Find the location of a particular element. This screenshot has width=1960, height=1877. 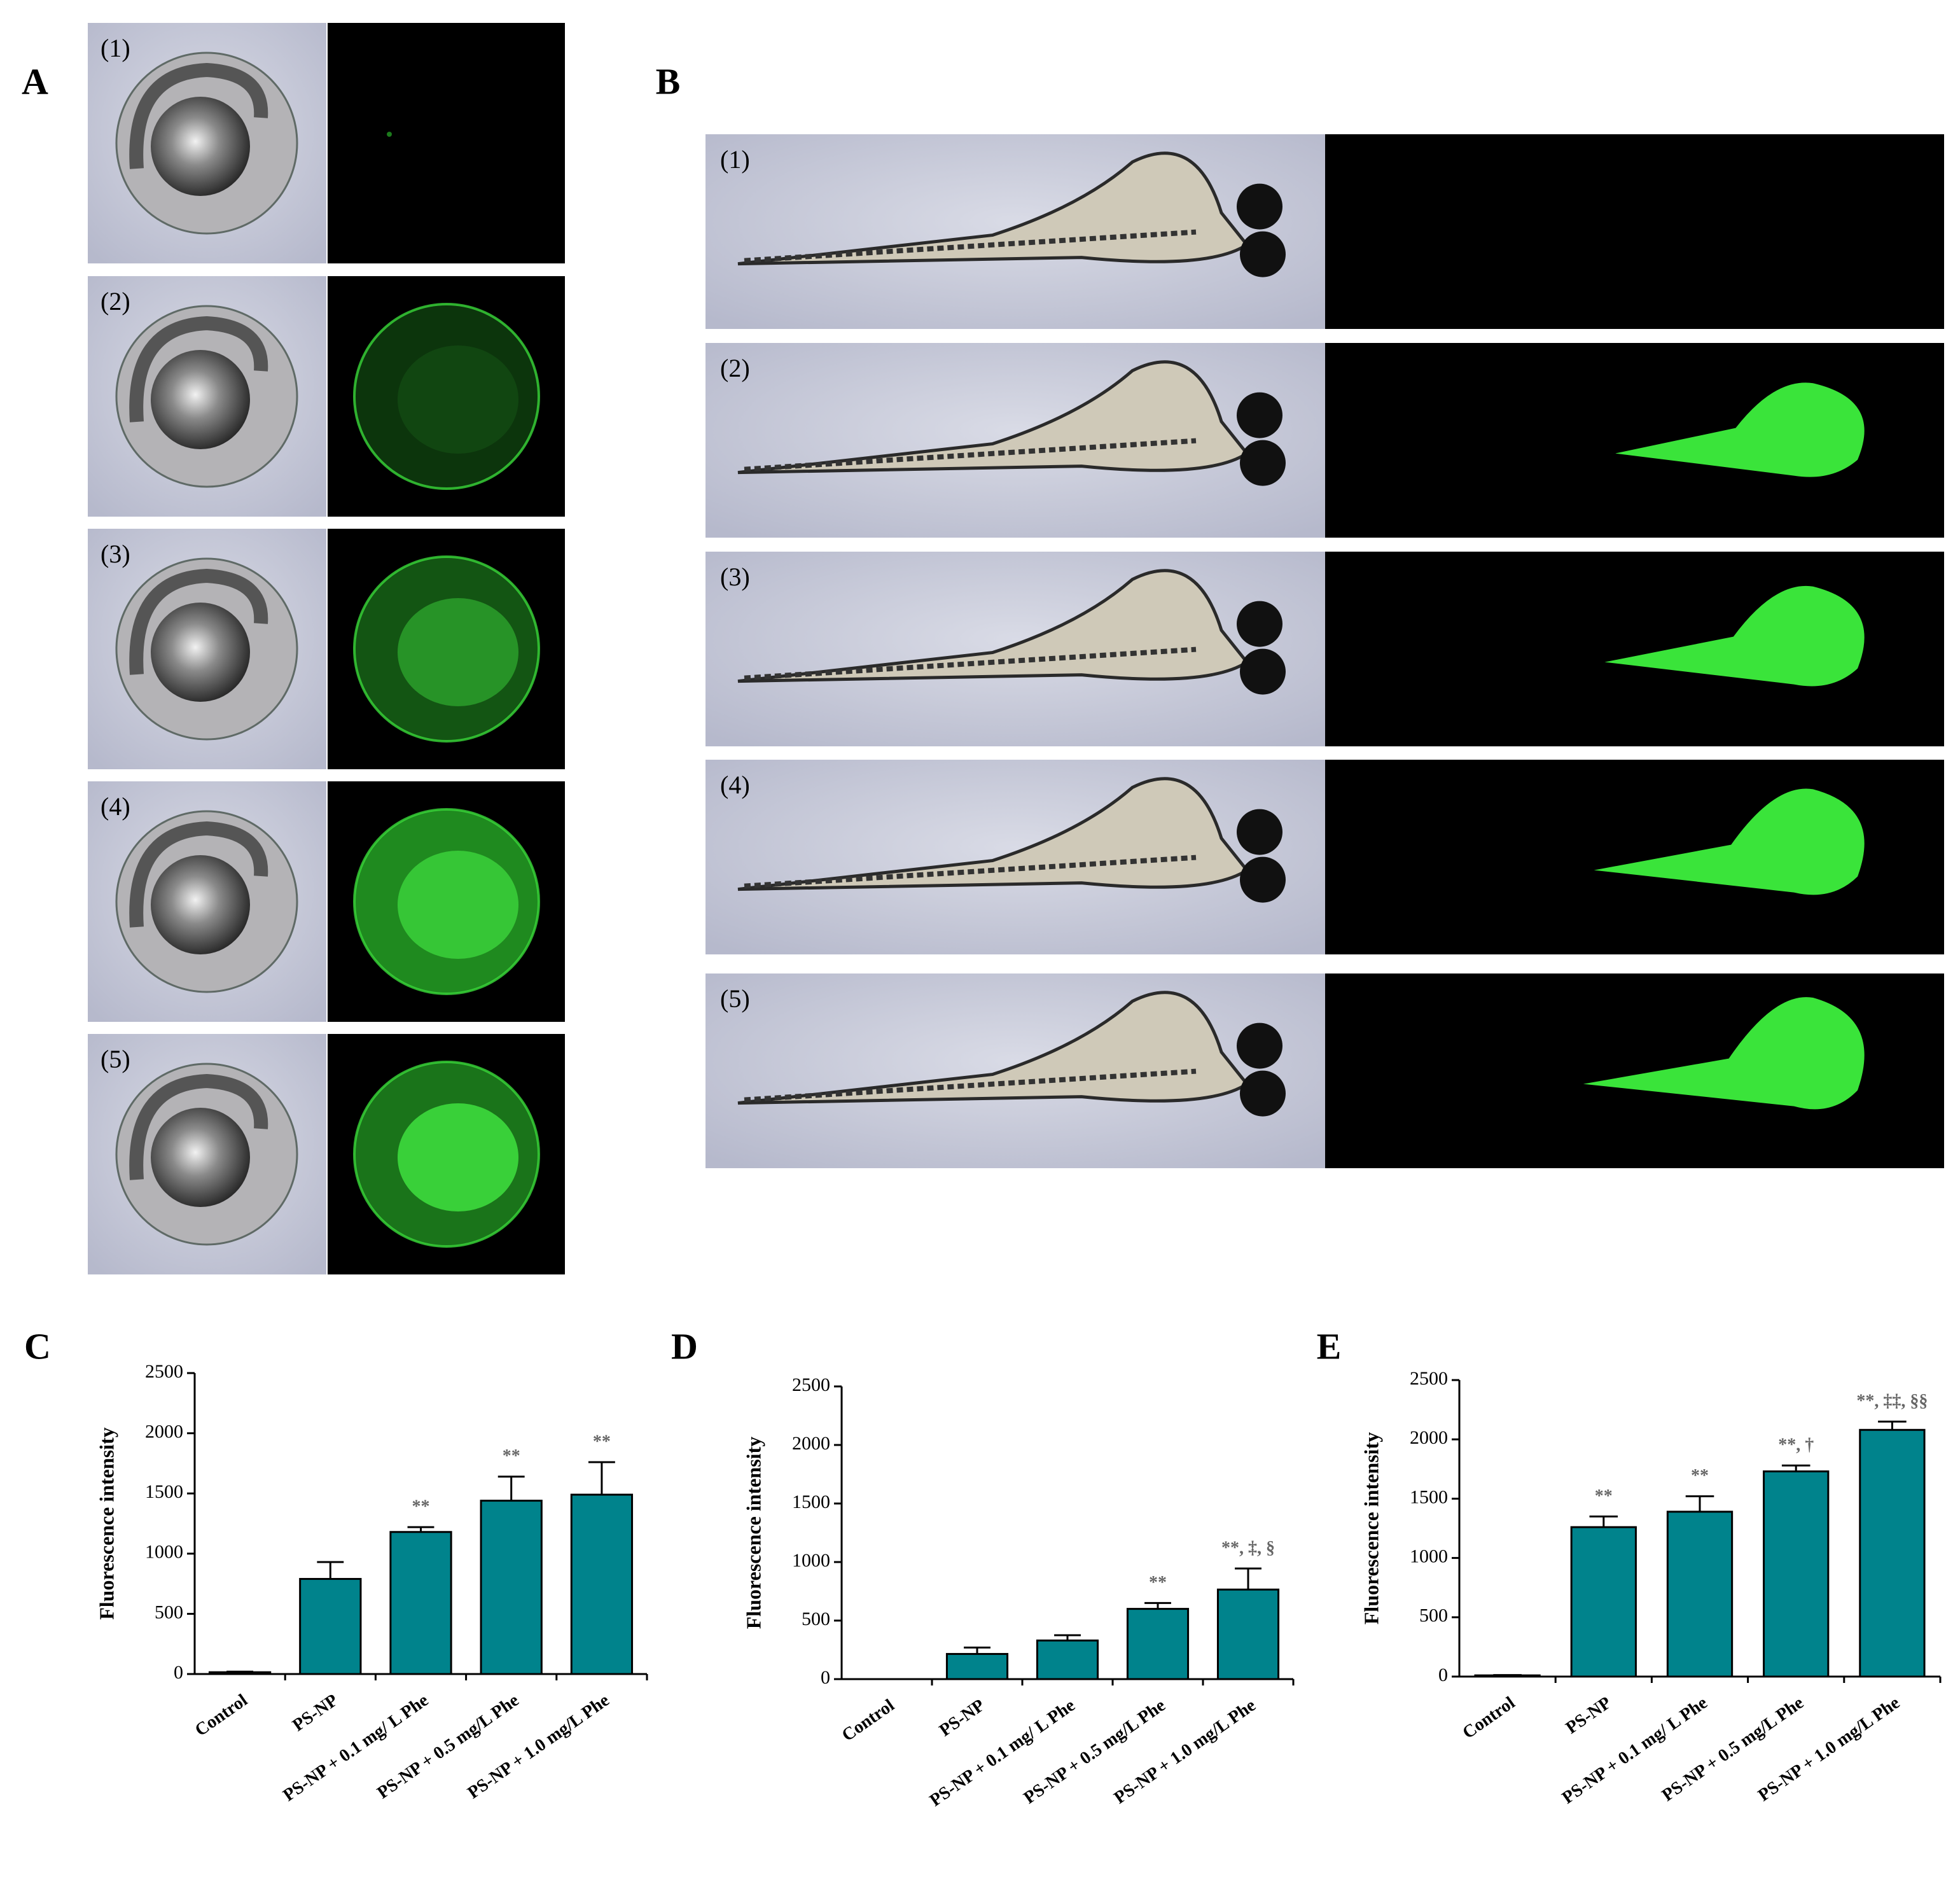

fluorescent-speck is located at coordinates (389, 134).